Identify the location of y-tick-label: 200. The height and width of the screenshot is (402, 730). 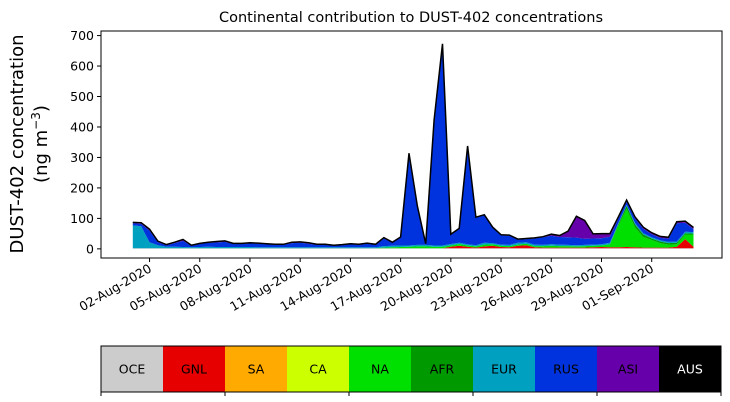
(82, 187).